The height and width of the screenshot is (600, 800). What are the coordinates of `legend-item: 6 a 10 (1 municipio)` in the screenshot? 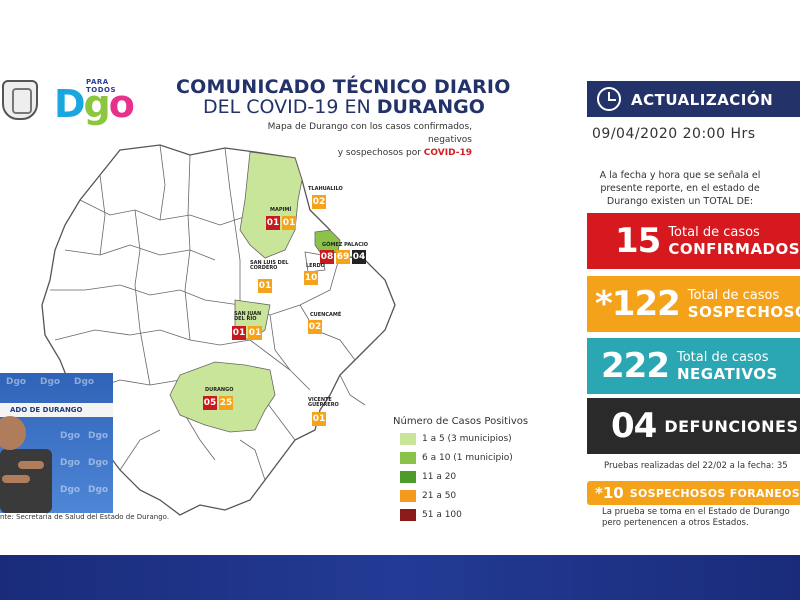 It's located at (456, 458).